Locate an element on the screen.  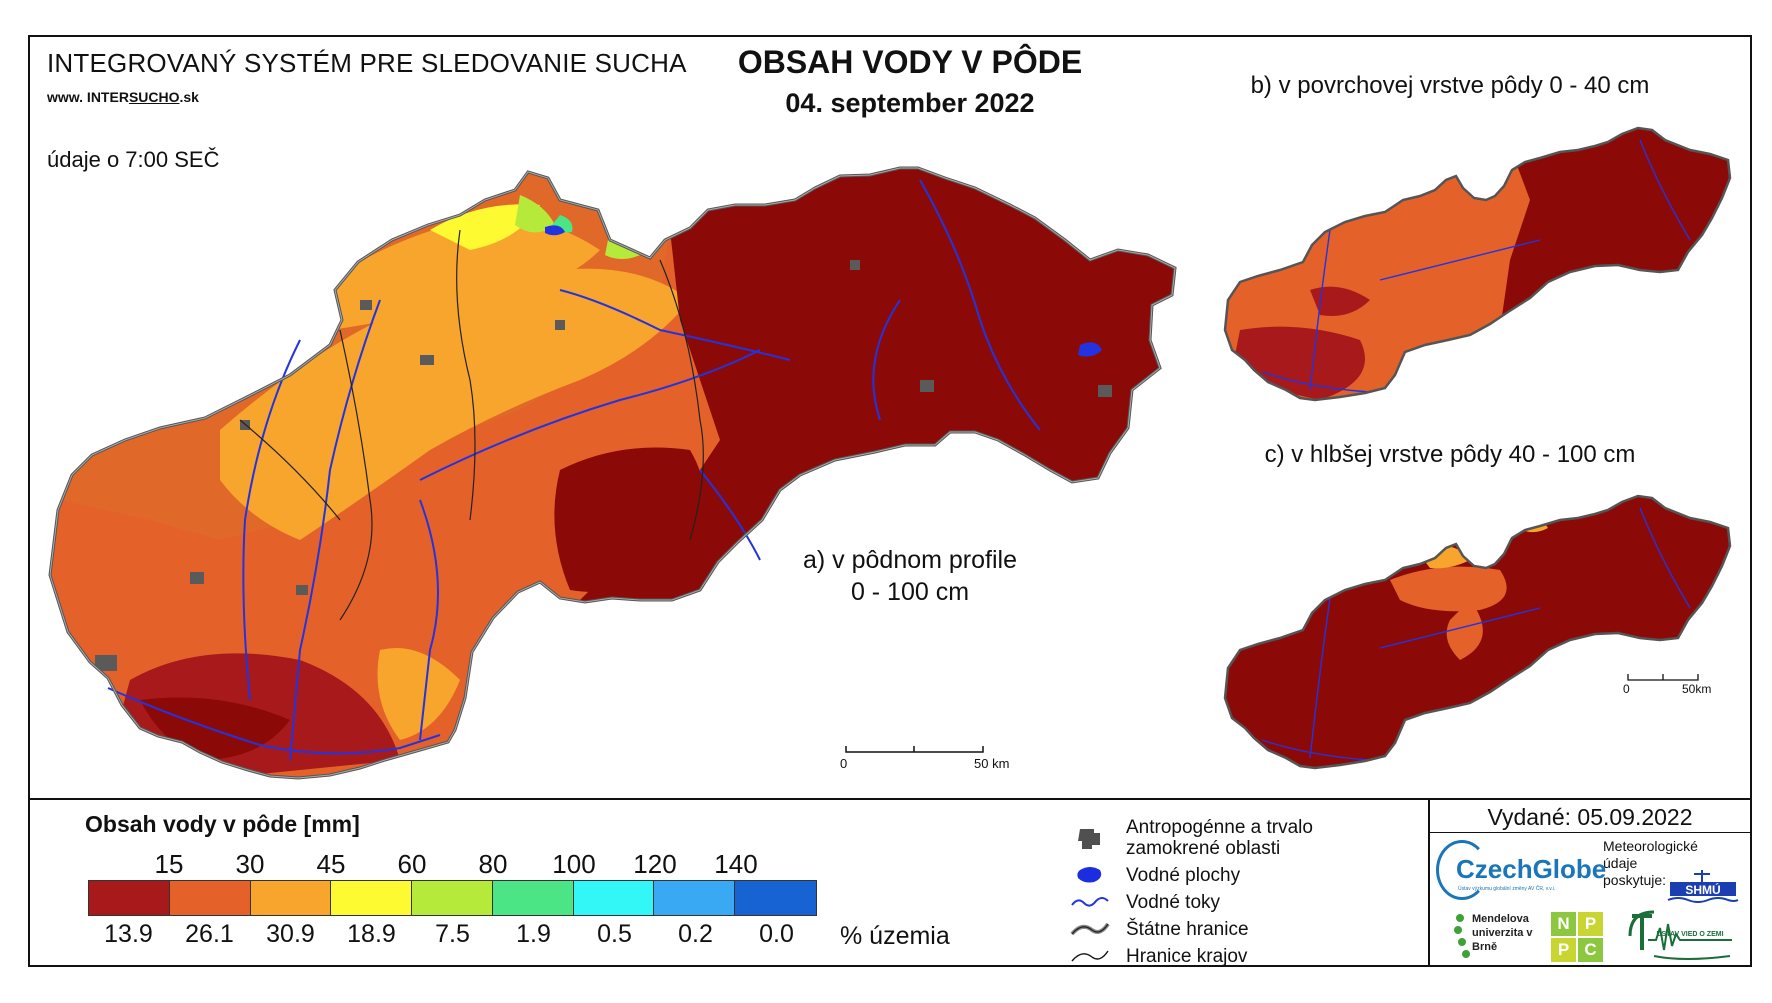
legend-water-bodies: Vodné plochy is located at coordinates (1155, 875).